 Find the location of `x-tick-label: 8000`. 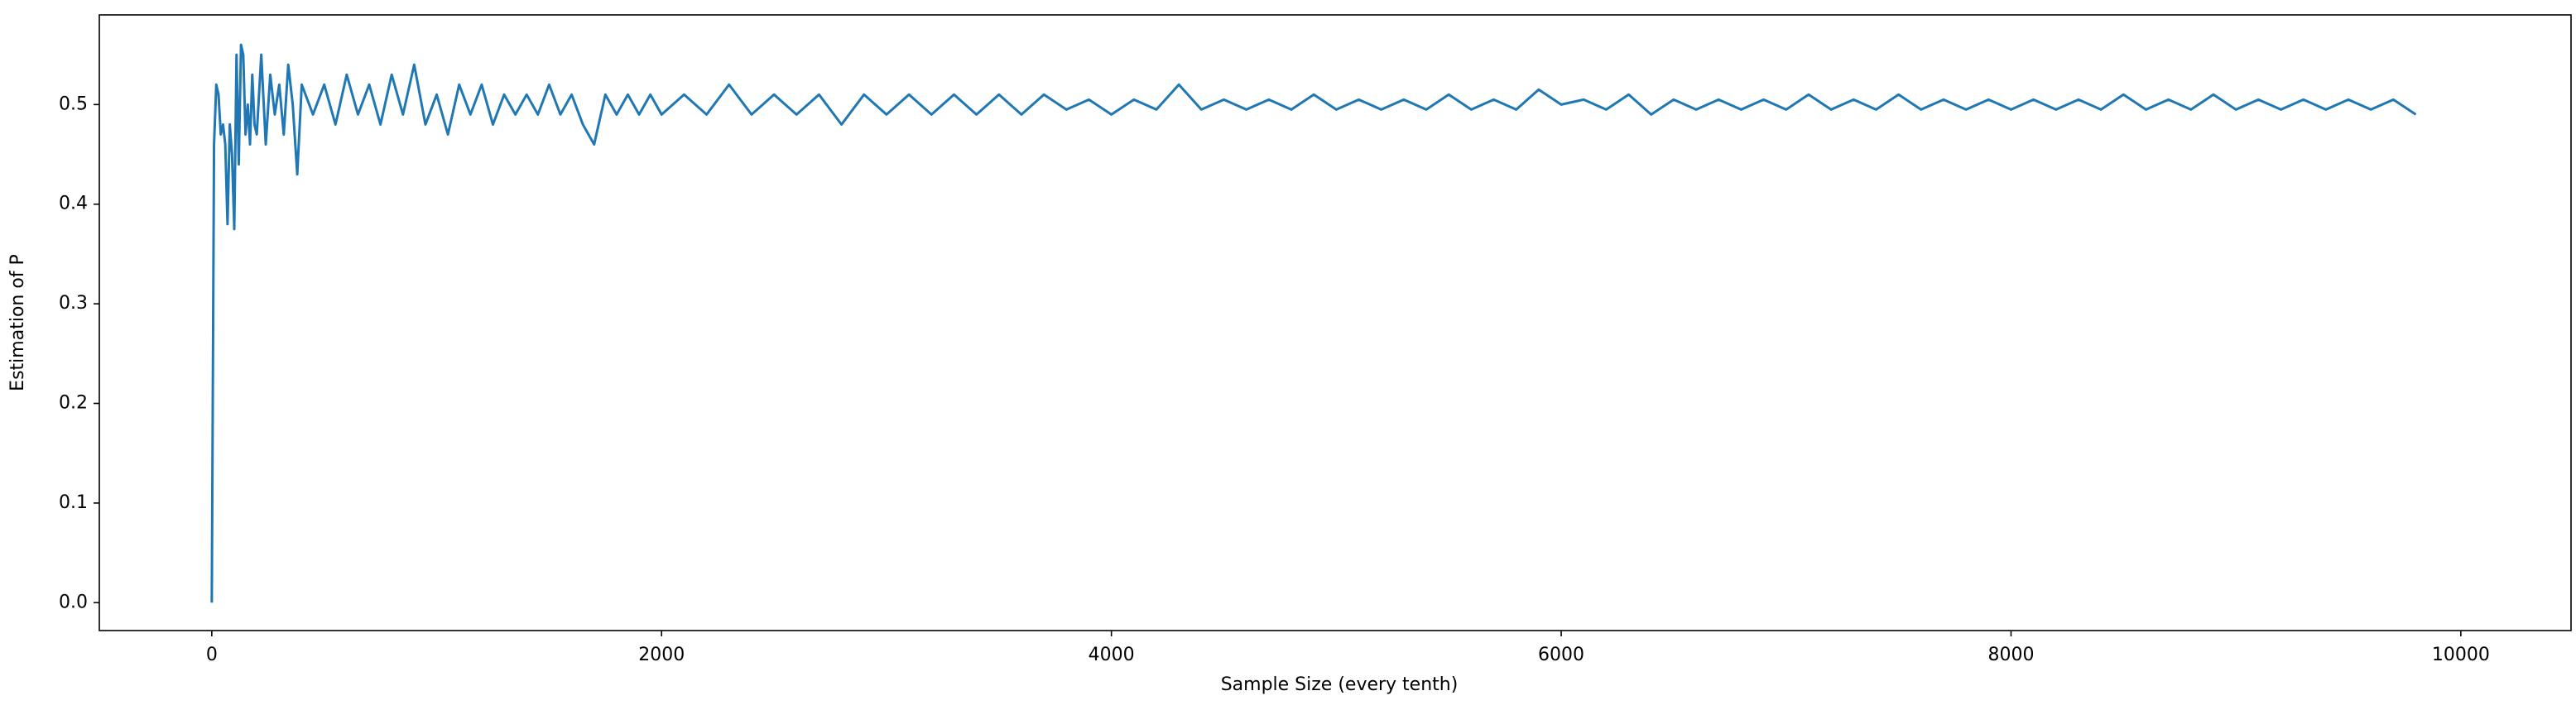

x-tick-label: 8000 is located at coordinates (2010, 655).